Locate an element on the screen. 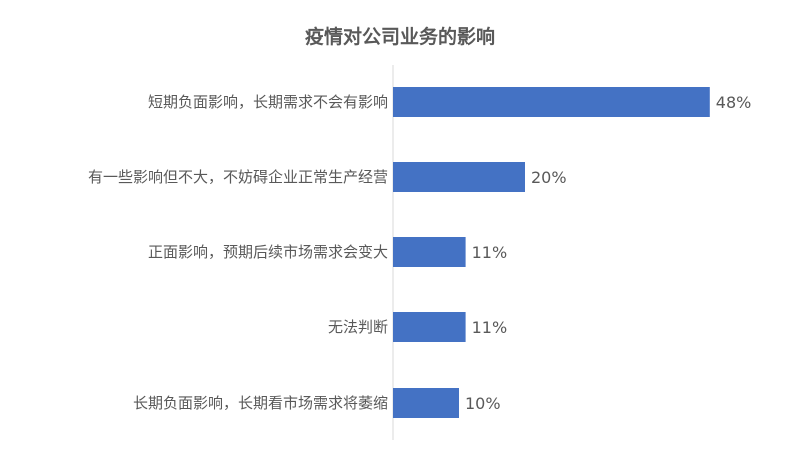 This screenshot has width=800, height=450. chart-title: 疫情对公司业务的影响 is located at coordinates (400, 36).